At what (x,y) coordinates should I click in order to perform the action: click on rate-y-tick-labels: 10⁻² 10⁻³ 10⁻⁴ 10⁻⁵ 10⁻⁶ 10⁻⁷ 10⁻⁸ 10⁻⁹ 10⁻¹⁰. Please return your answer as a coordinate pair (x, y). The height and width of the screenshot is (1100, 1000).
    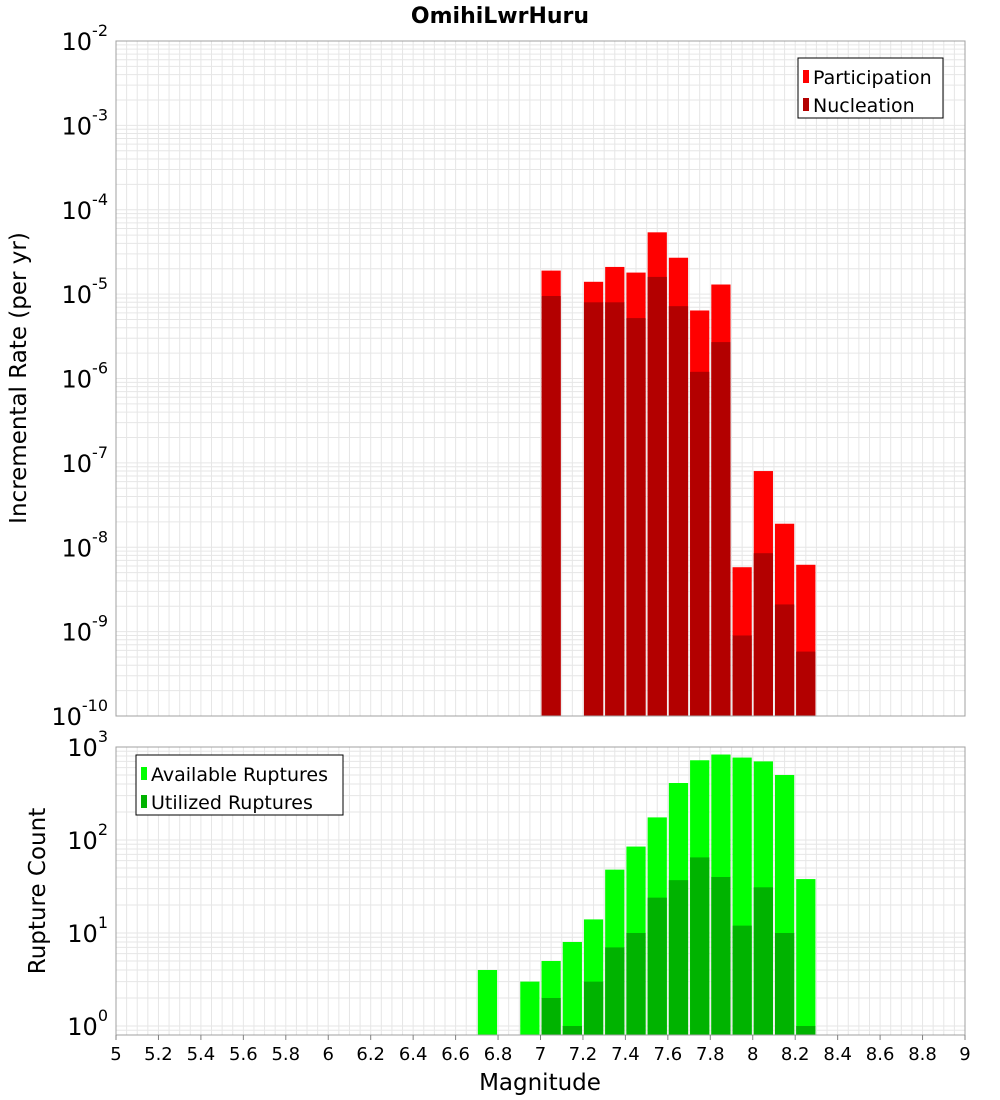
    Looking at the image, I should click on (79, 376).